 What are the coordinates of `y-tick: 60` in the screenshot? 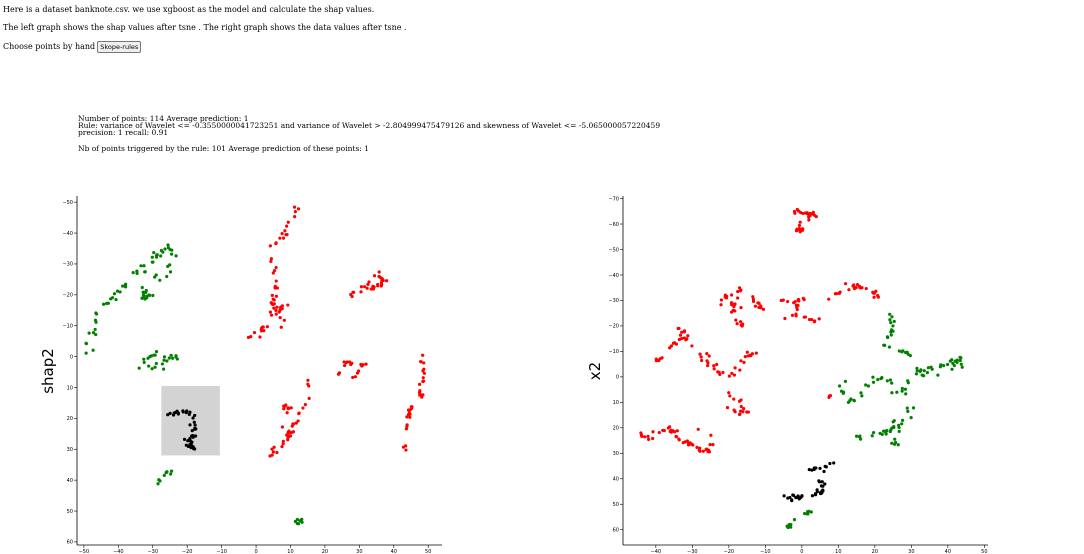 It's located at (618, 531).